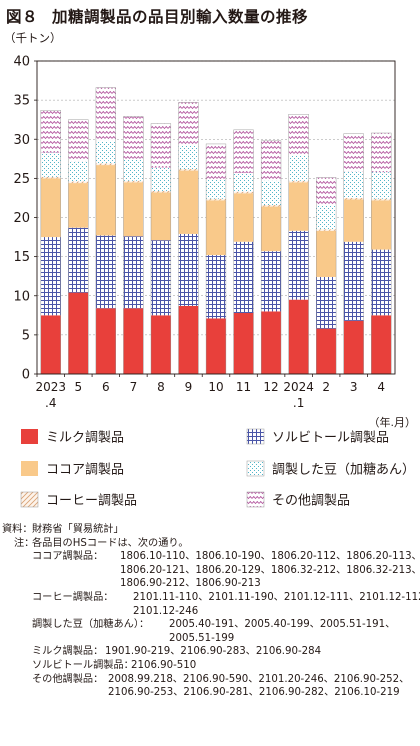  What do you see at coordinates (21, 257) in the screenshot?
I see `y-tick-label: 15` at bounding box center [21, 257].